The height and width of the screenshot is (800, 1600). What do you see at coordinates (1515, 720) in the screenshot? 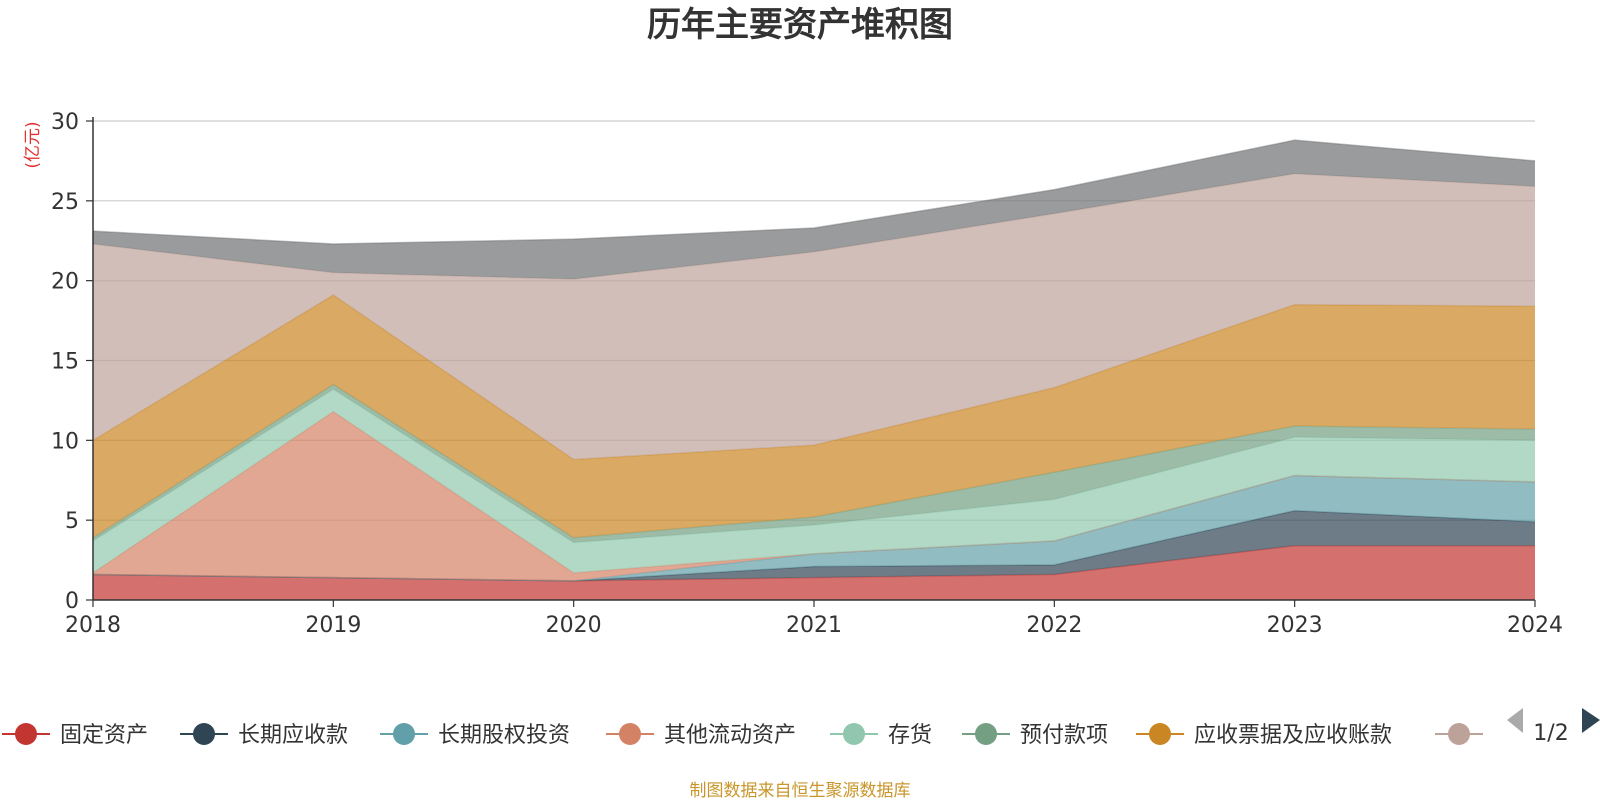
I see `legend-prev-icon` at bounding box center [1515, 720].